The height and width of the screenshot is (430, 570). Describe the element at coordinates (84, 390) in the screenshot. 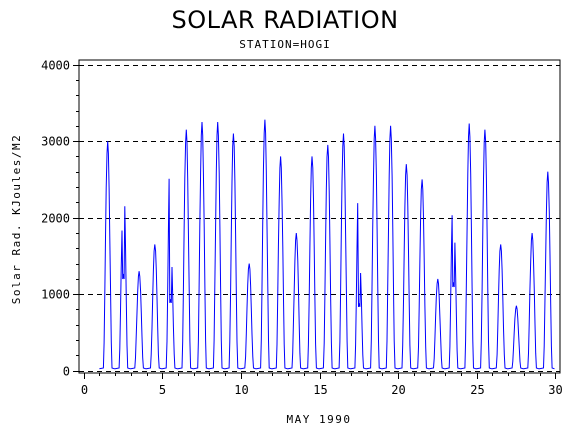

I see `x-tick-label-0: 0` at that location.